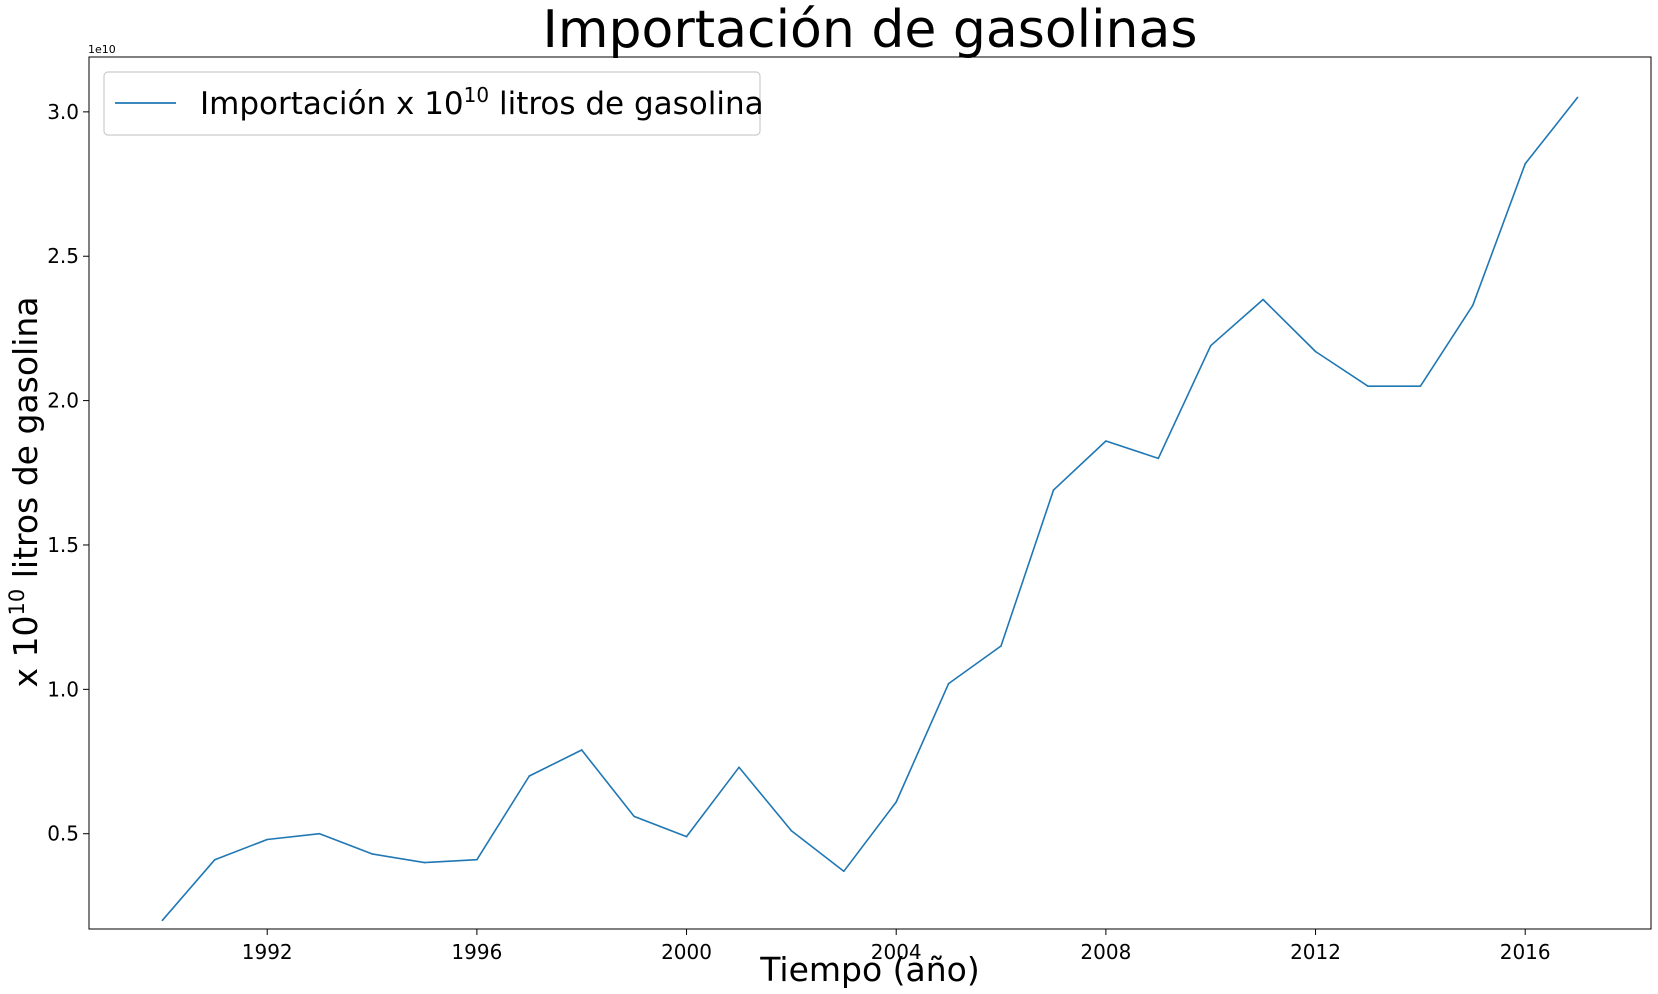 The width and height of the screenshot is (1658, 994). I want to click on y-tick-label: 2.0, so click(63, 401).